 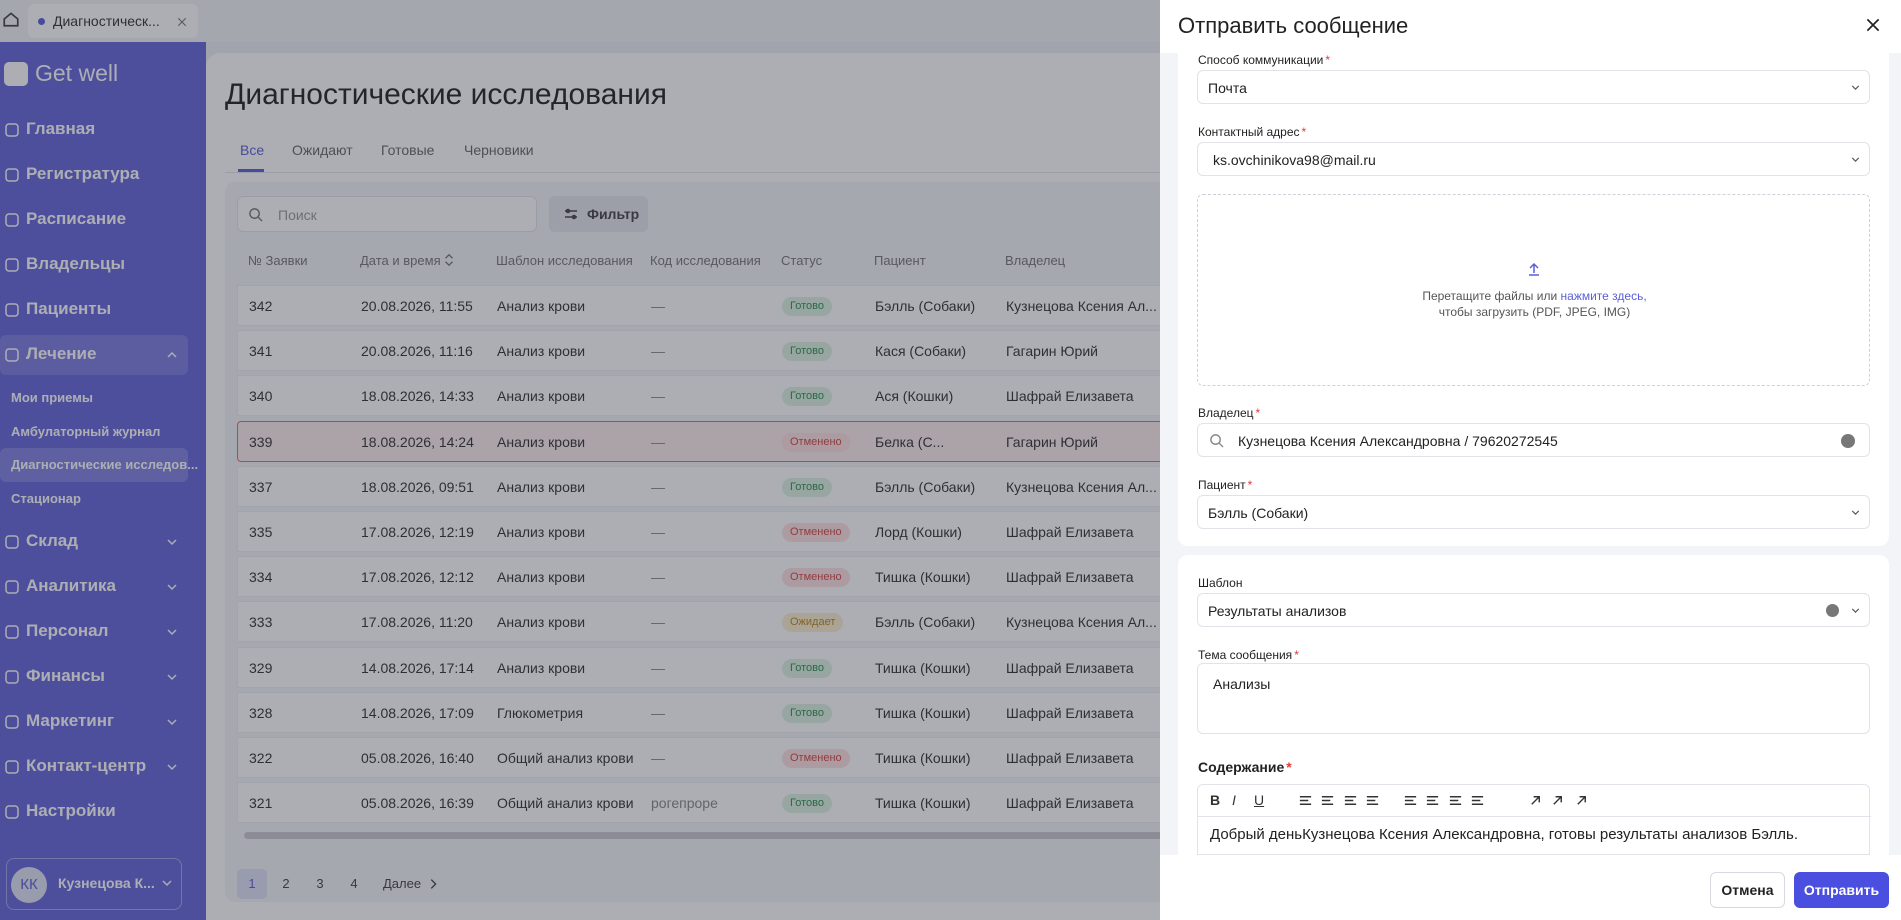 I want to click on home-icon-svg, so click(x=11, y=19).